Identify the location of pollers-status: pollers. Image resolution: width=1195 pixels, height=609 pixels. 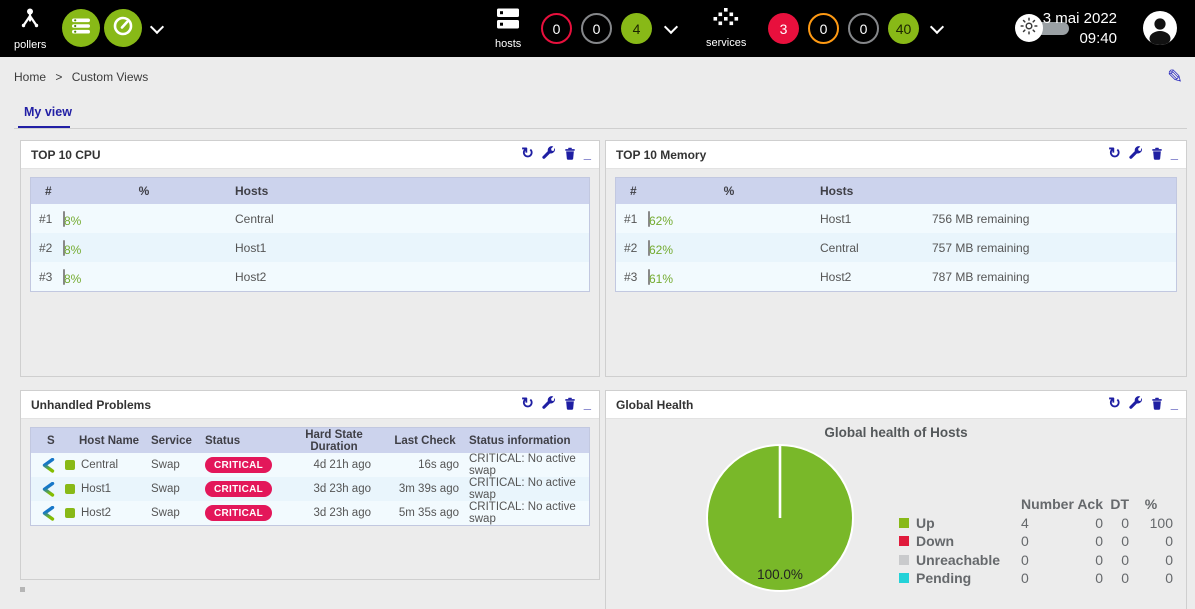
(30, 28).